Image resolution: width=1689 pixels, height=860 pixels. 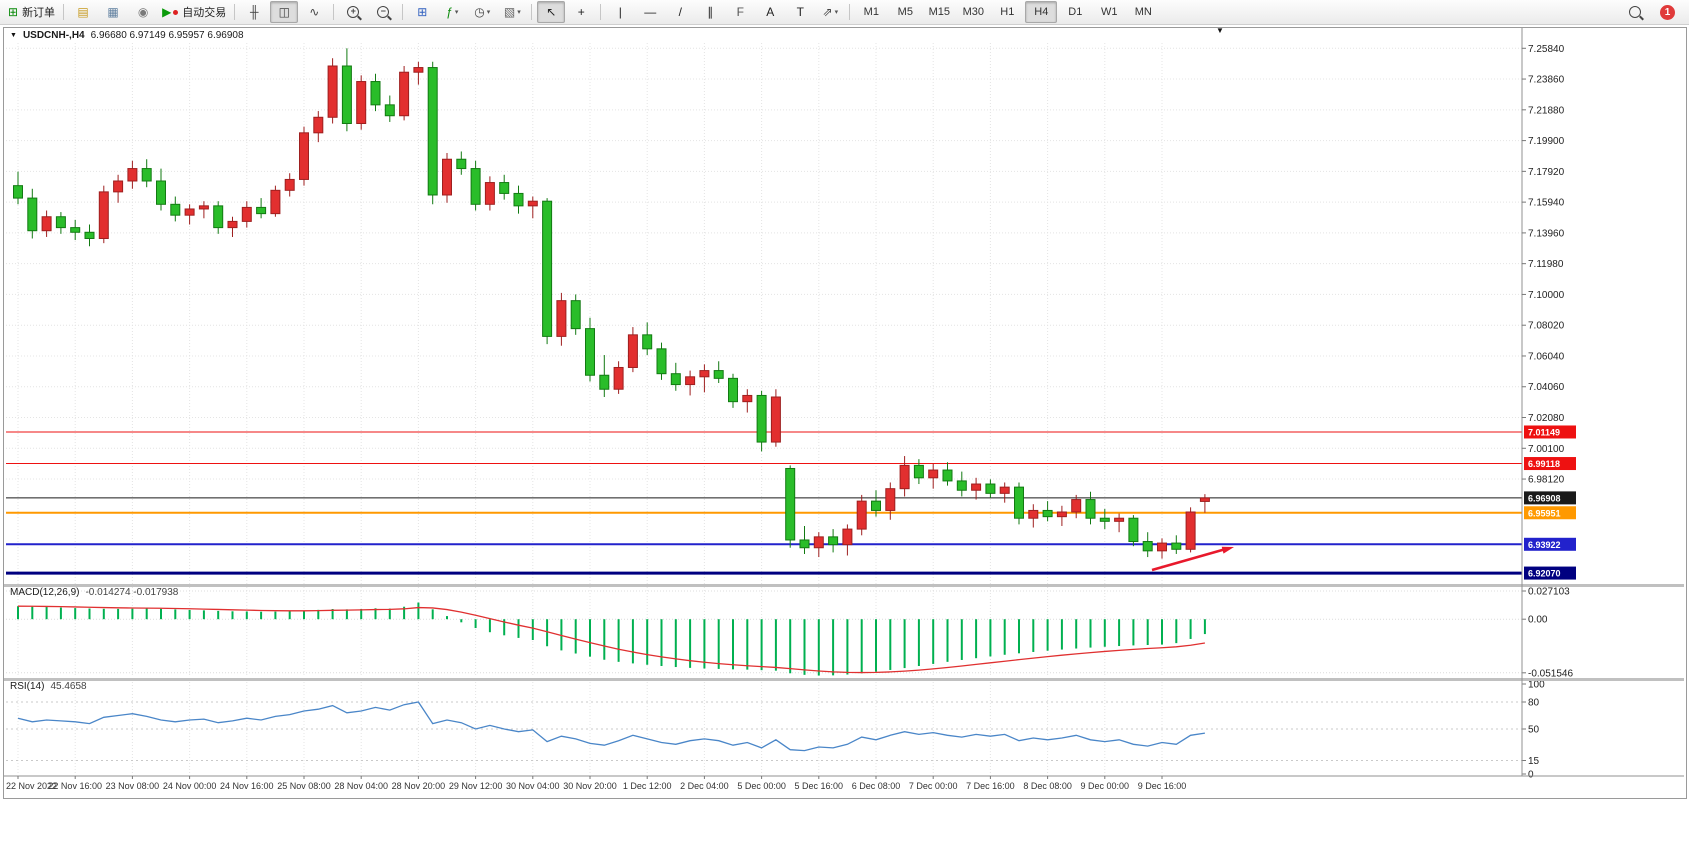 What do you see at coordinates (1635, 12) in the screenshot?
I see `search-button` at bounding box center [1635, 12].